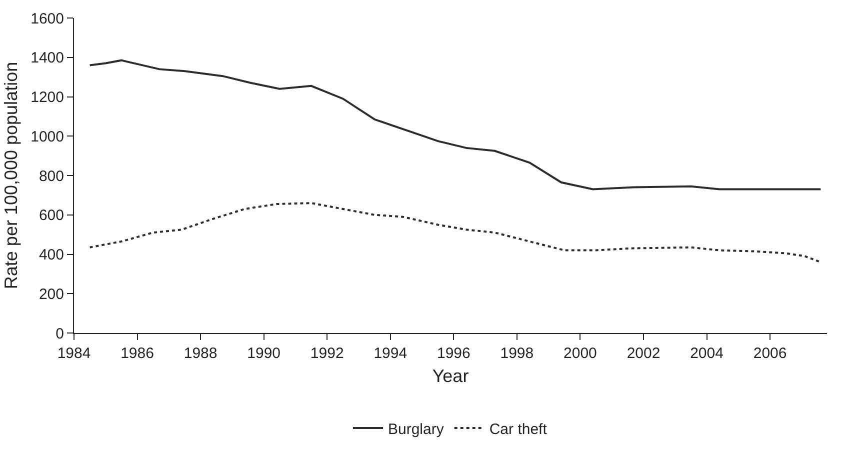  What do you see at coordinates (51, 215) in the screenshot?
I see `y-tick-label: 600` at bounding box center [51, 215].